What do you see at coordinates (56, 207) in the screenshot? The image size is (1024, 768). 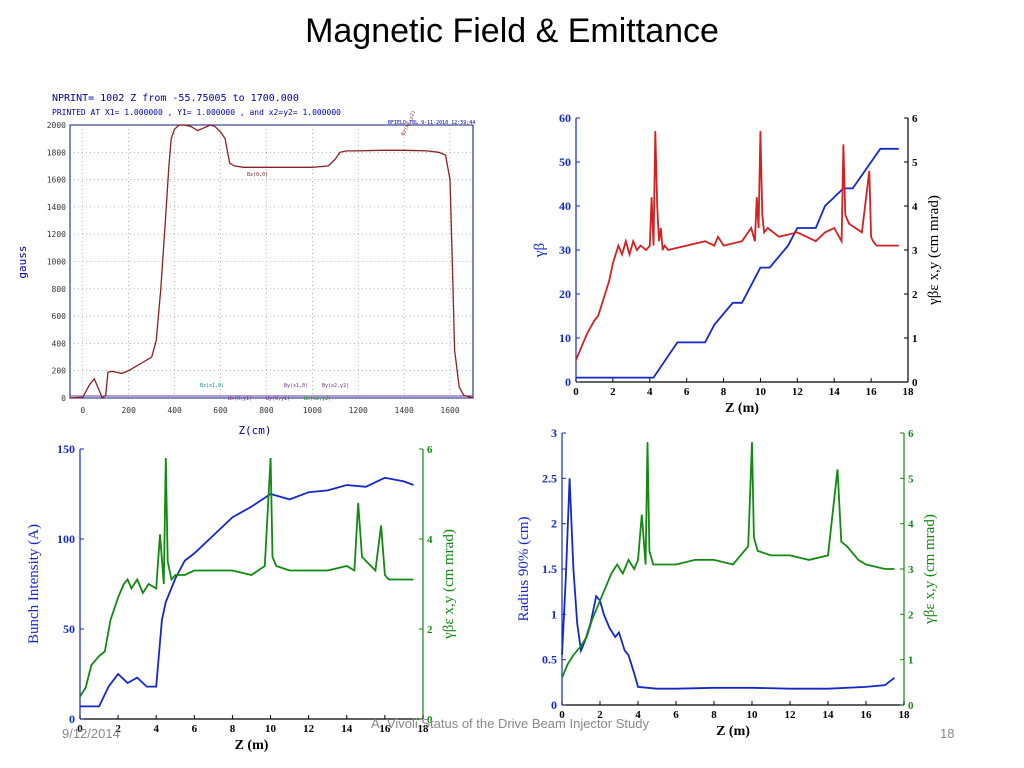 I see `y-tick-label: 1400` at bounding box center [56, 207].